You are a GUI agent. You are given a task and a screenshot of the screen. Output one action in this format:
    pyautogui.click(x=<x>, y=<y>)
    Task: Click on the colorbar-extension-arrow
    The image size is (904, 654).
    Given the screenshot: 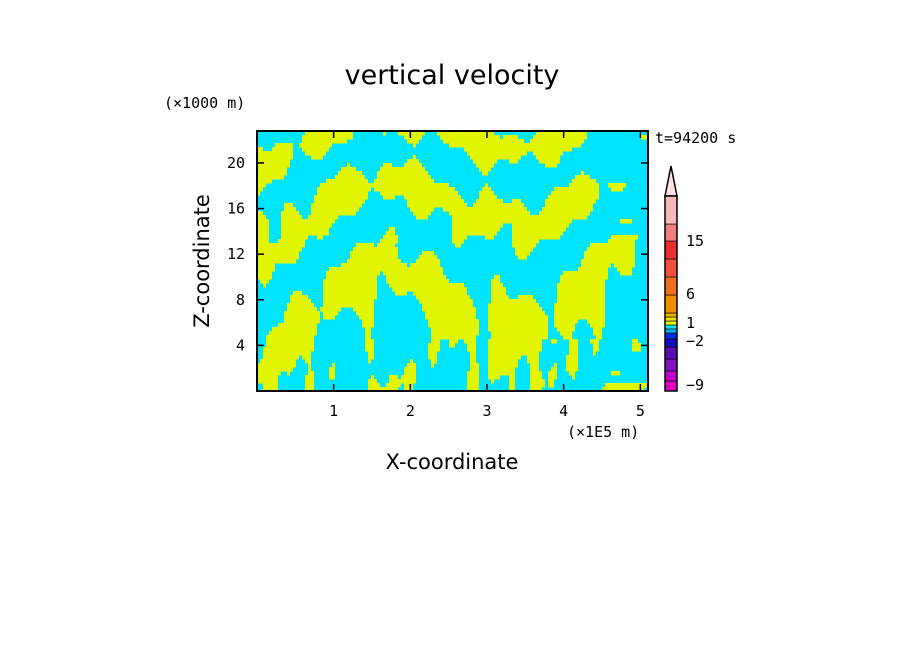 What is the action you would take?
    pyautogui.click(x=671, y=181)
    